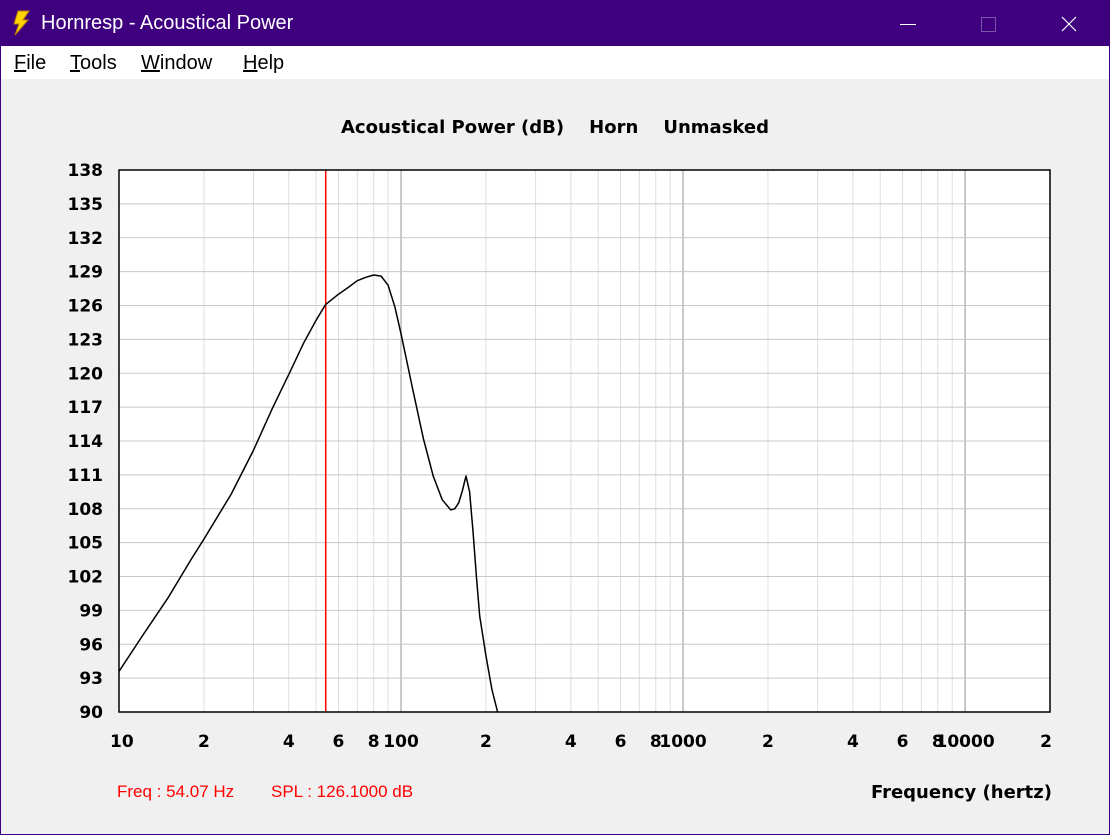  What do you see at coordinates (86, 544) in the screenshot?
I see `y-tick-label: 105` at bounding box center [86, 544].